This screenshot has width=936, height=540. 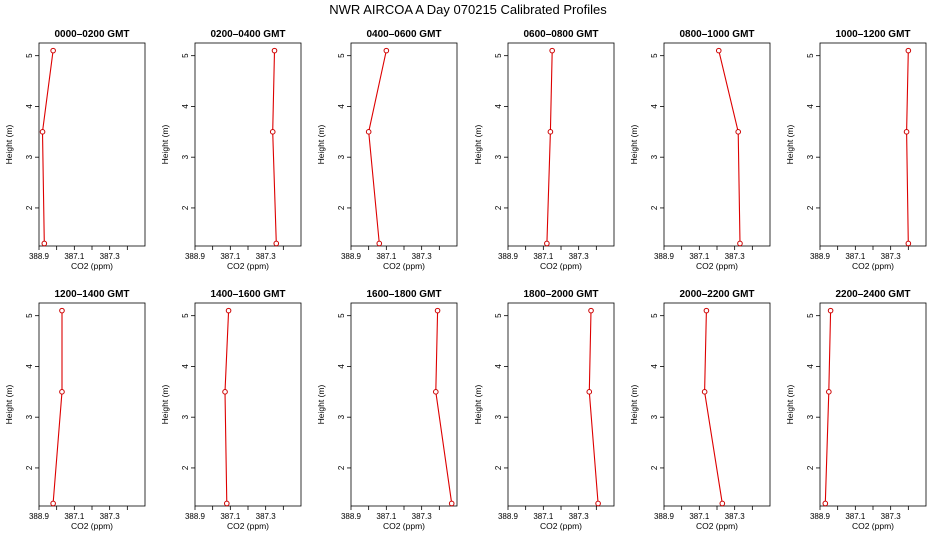 I want to click on panel-title: 2000–2200 GMT, so click(x=716, y=294).